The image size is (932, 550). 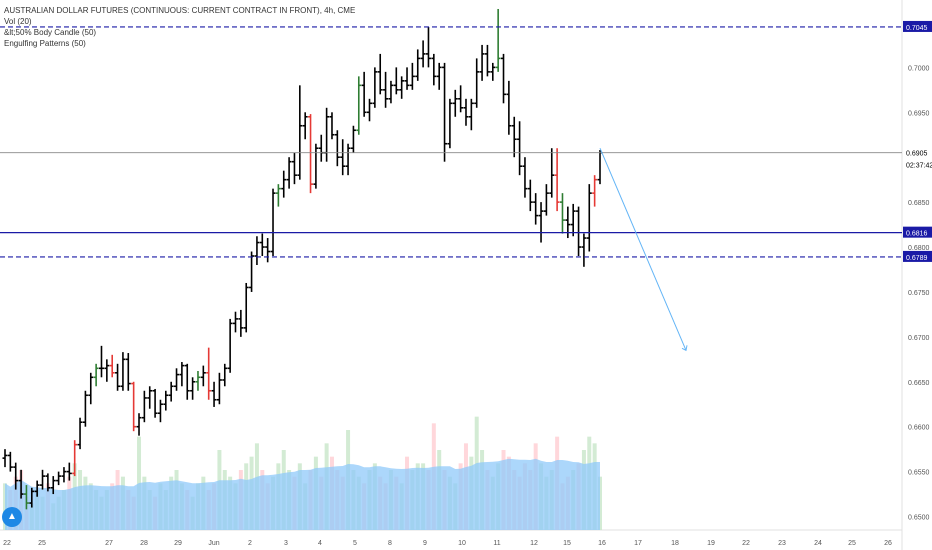 What do you see at coordinates (919, 113) in the screenshot?
I see `y-tick-label: 0.6950` at bounding box center [919, 113].